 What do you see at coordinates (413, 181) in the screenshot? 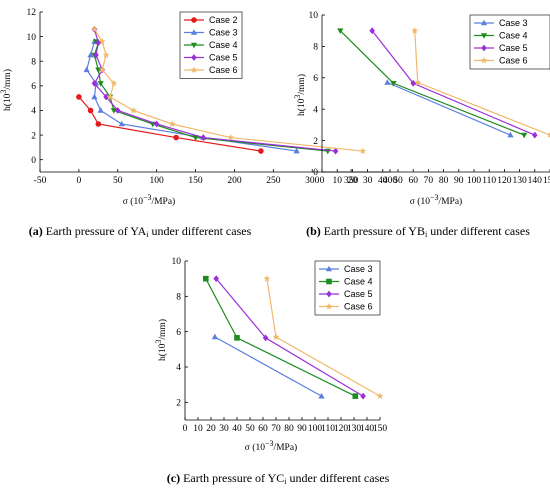
I see `chart-b-x-tick-label: 60` at bounding box center [413, 181].